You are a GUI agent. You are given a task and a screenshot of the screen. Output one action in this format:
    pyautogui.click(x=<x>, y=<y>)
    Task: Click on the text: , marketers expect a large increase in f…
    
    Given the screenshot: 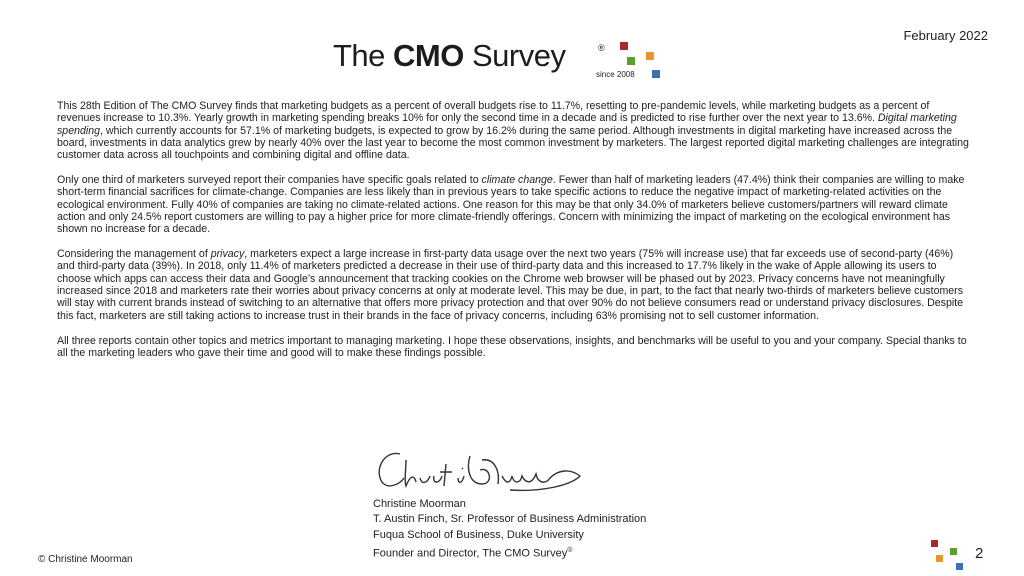 What is the action you would take?
    pyautogui.click(x=510, y=285)
    